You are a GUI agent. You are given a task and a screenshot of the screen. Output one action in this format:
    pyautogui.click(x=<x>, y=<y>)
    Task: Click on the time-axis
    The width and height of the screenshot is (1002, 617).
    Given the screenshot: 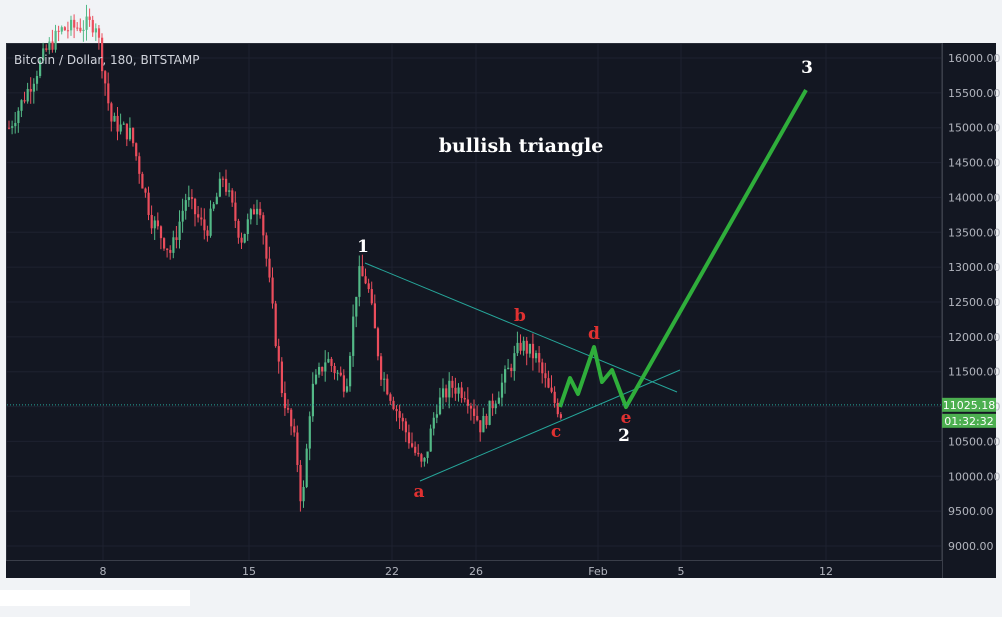 What is the action you would take?
    pyautogui.click(x=474, y=569)
    